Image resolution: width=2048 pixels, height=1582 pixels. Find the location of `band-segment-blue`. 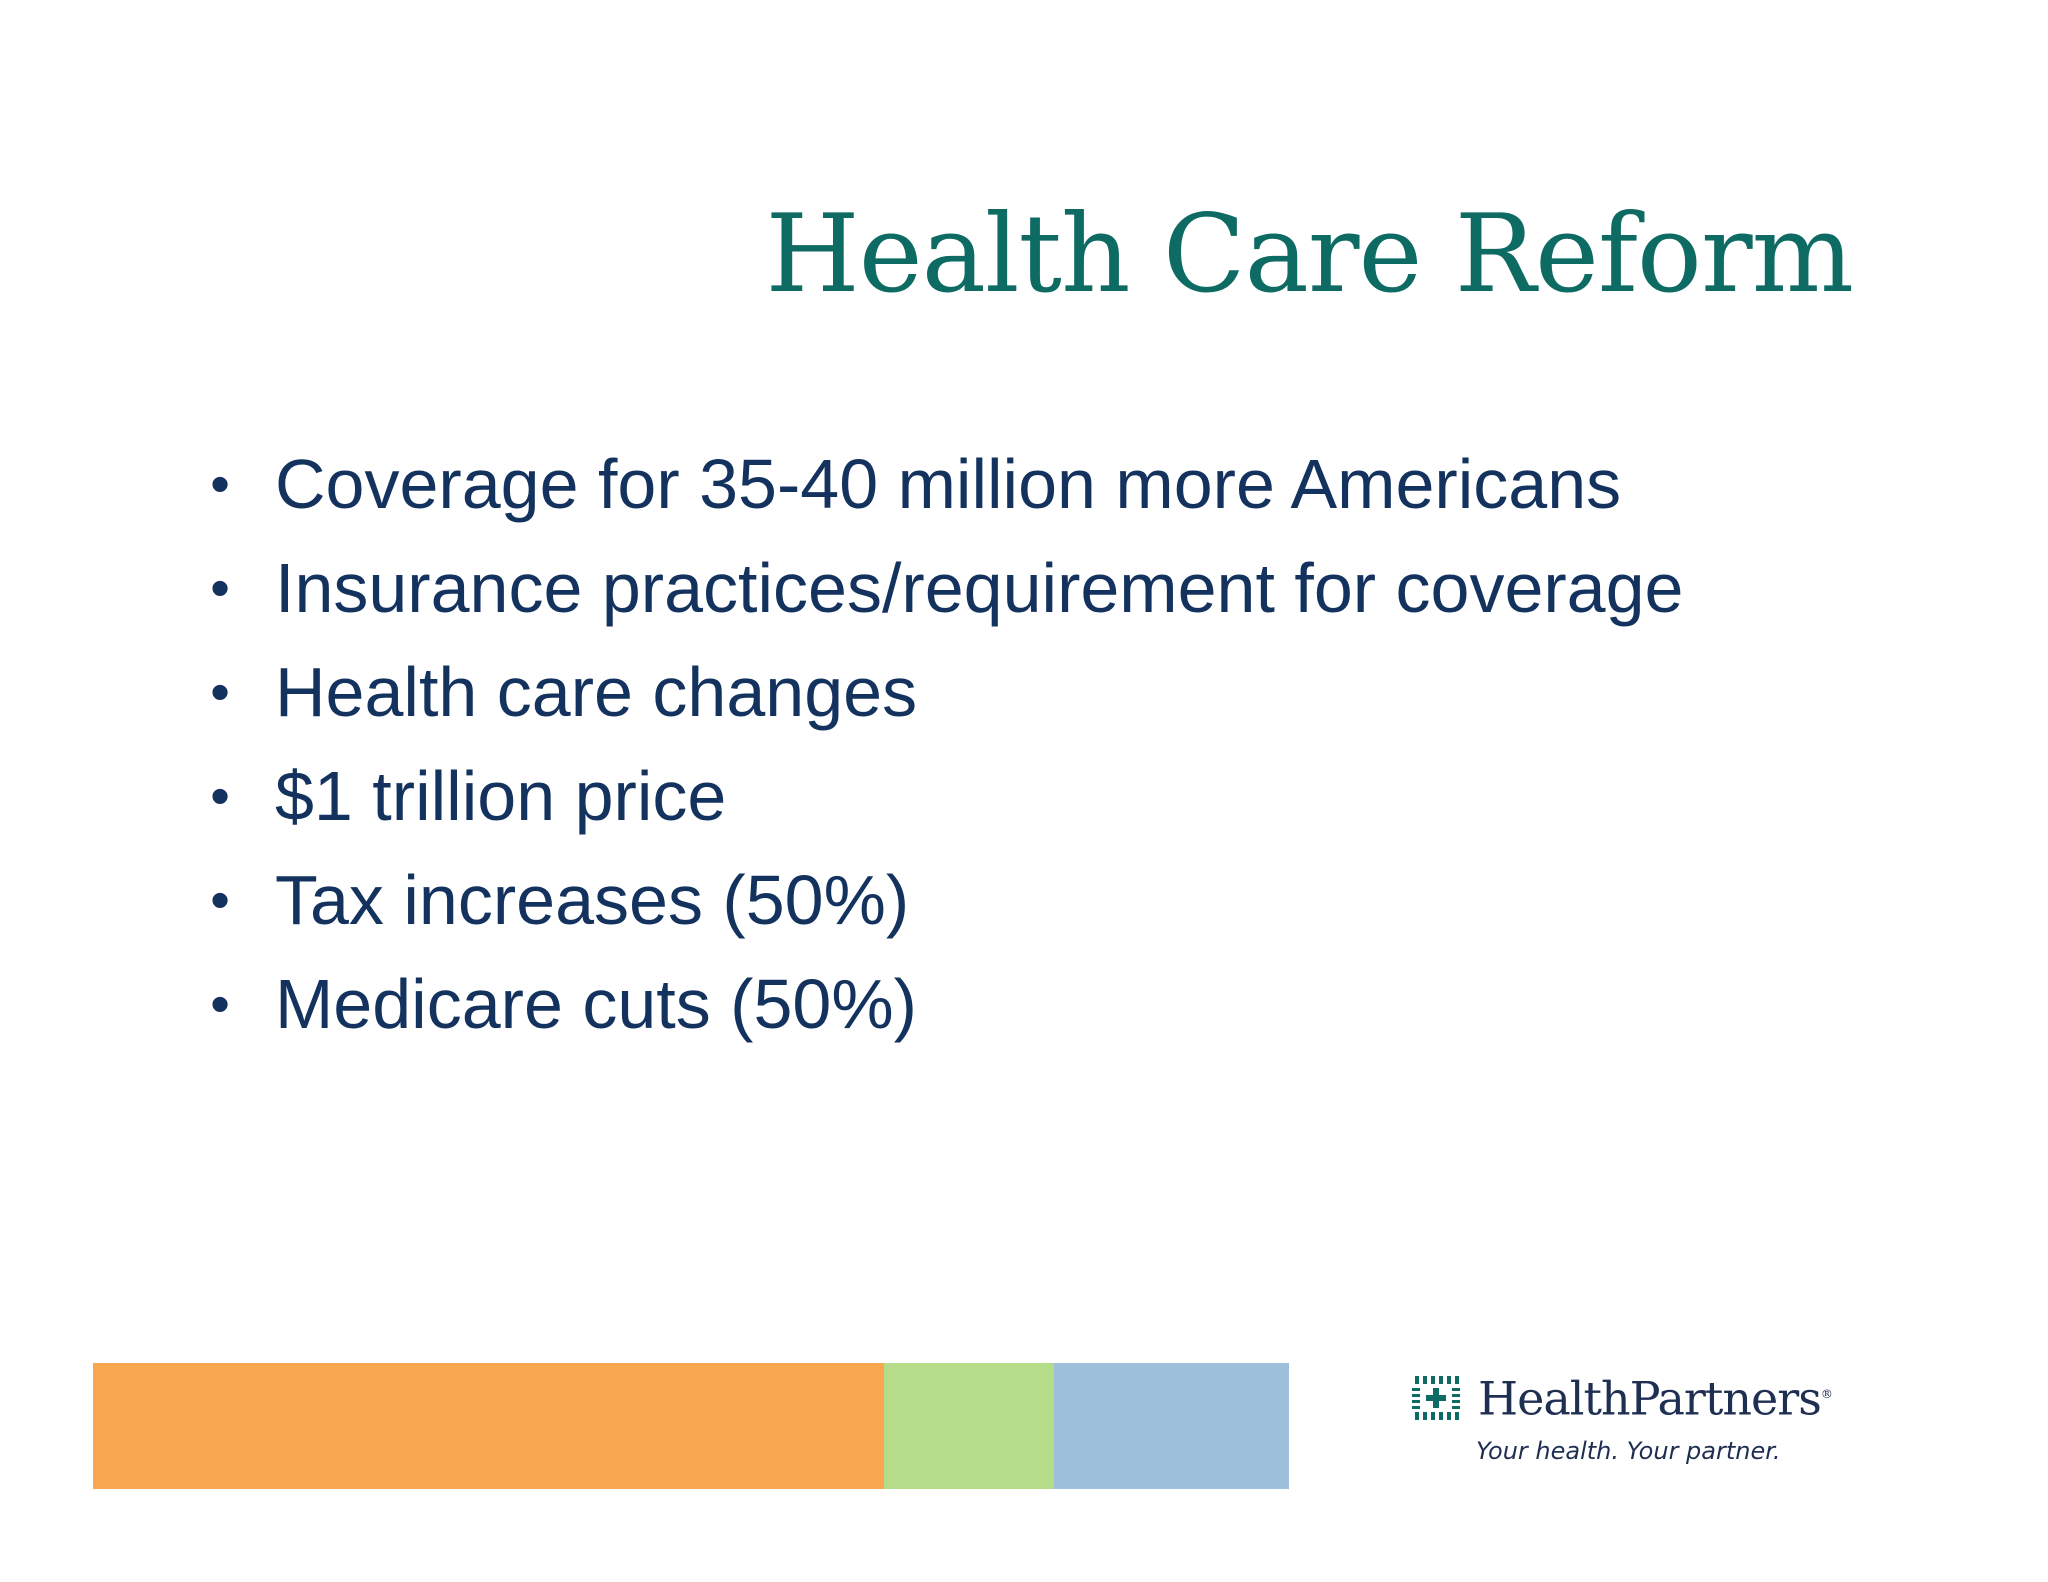

band-segment-blue is located at coordinates (1171, 1426).